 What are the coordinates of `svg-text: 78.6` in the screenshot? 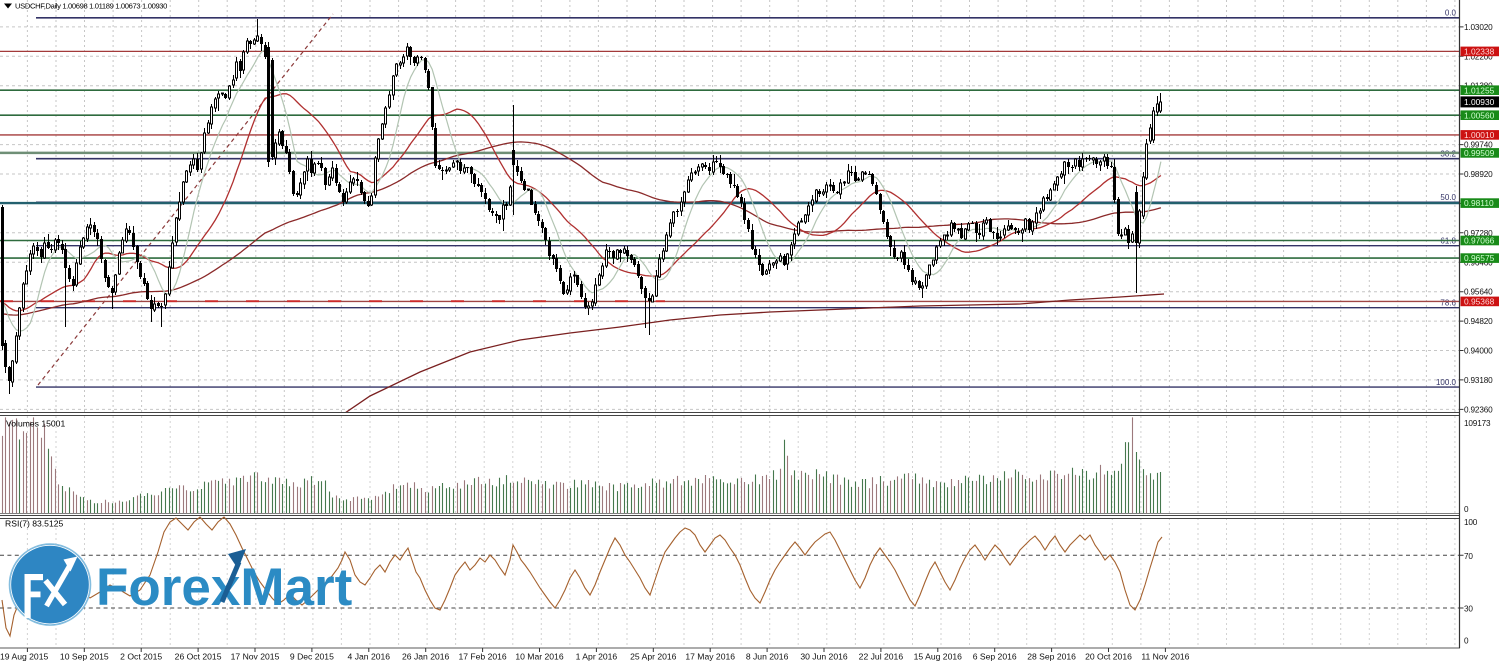 It's located at (1448, 303).